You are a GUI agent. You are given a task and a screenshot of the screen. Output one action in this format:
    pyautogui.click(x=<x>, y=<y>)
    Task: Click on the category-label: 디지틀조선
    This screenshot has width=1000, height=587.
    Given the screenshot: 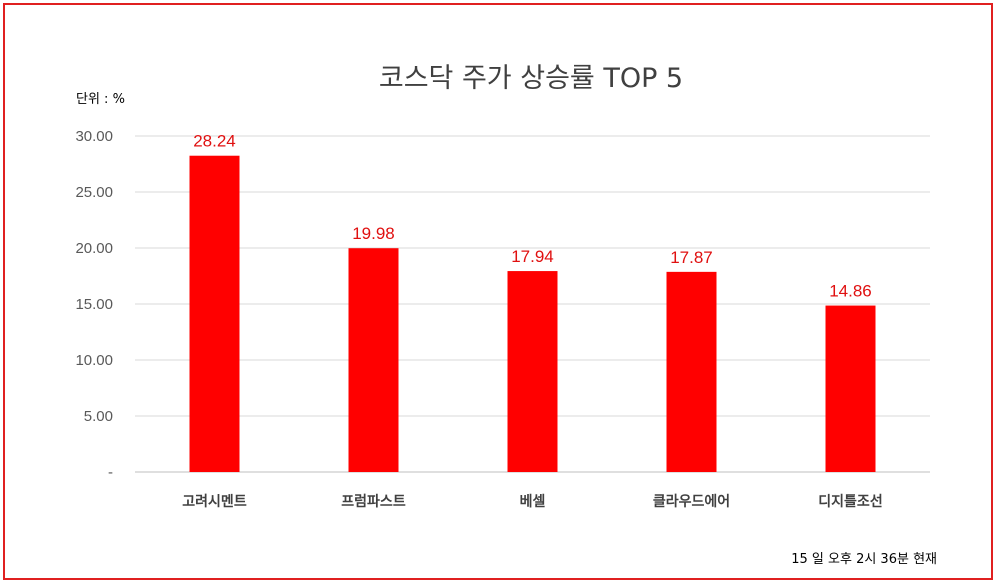 What is the action you would take?
    pyautogui.click(x=850, y=502)
    